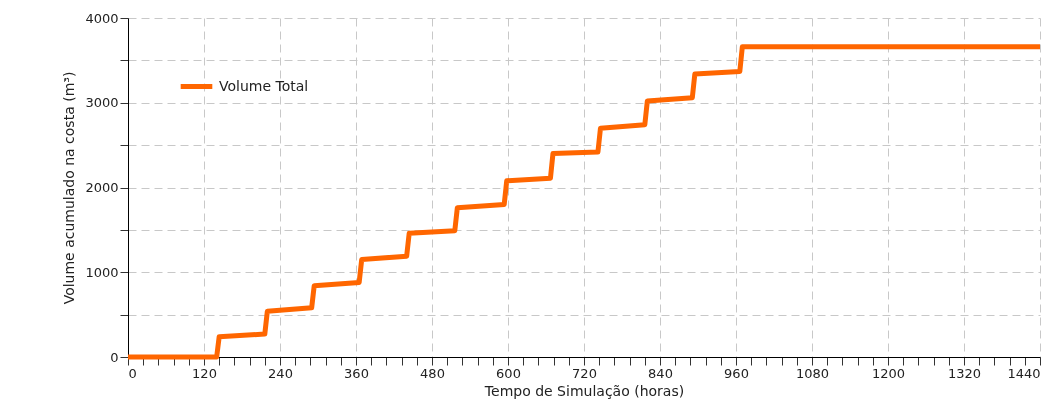 The width and height of the screenshot is (1062, 416). Describe the element at coordinates (584, 390) in the screenshot. I see `x-axis-title: Tempo de Simulação (horas)` at that location.